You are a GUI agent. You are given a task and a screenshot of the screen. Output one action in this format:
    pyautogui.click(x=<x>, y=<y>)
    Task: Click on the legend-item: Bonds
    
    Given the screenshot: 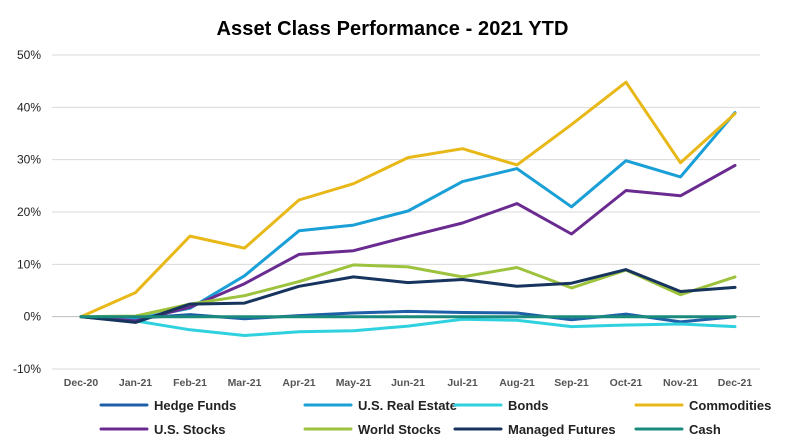 What is the action you would take?
    pyautogui.click(x=500, y=405)
    